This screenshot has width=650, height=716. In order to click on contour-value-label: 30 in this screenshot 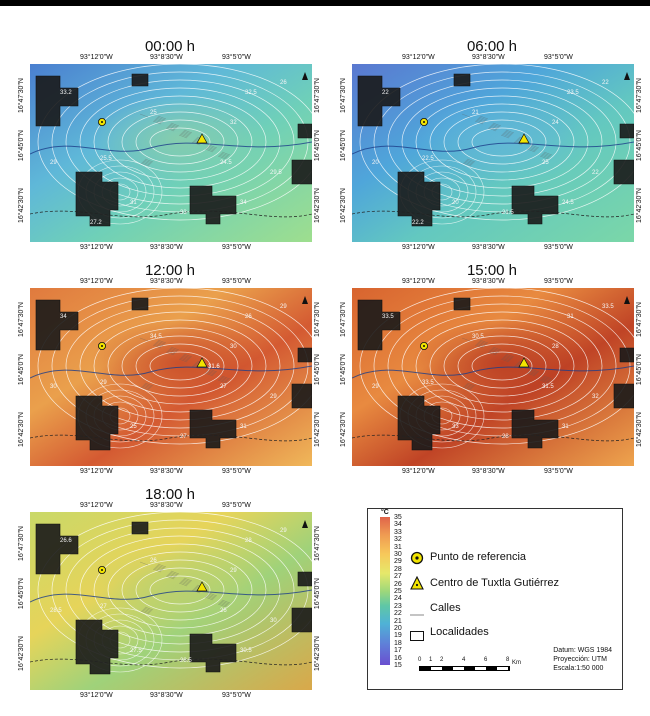, I will do `click(273, 621)`.